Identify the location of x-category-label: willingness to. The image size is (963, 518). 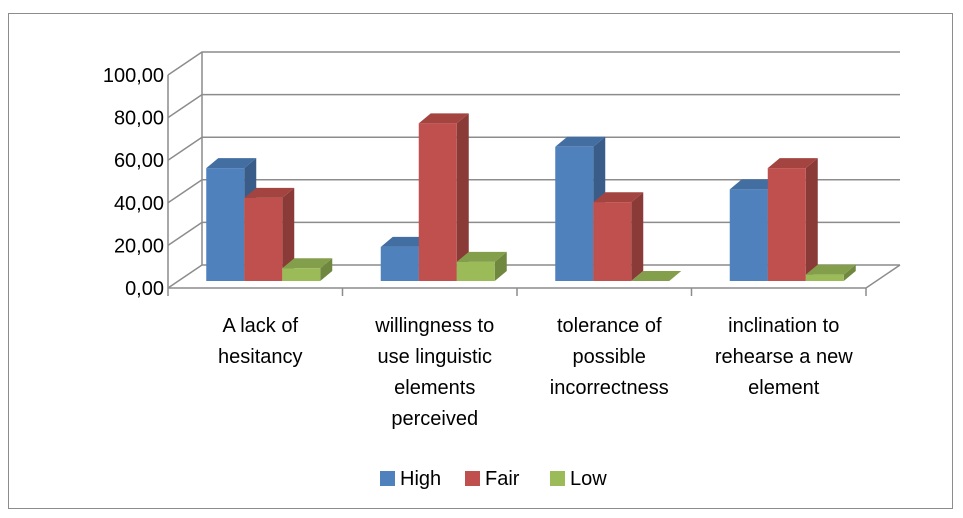
(434, 326).